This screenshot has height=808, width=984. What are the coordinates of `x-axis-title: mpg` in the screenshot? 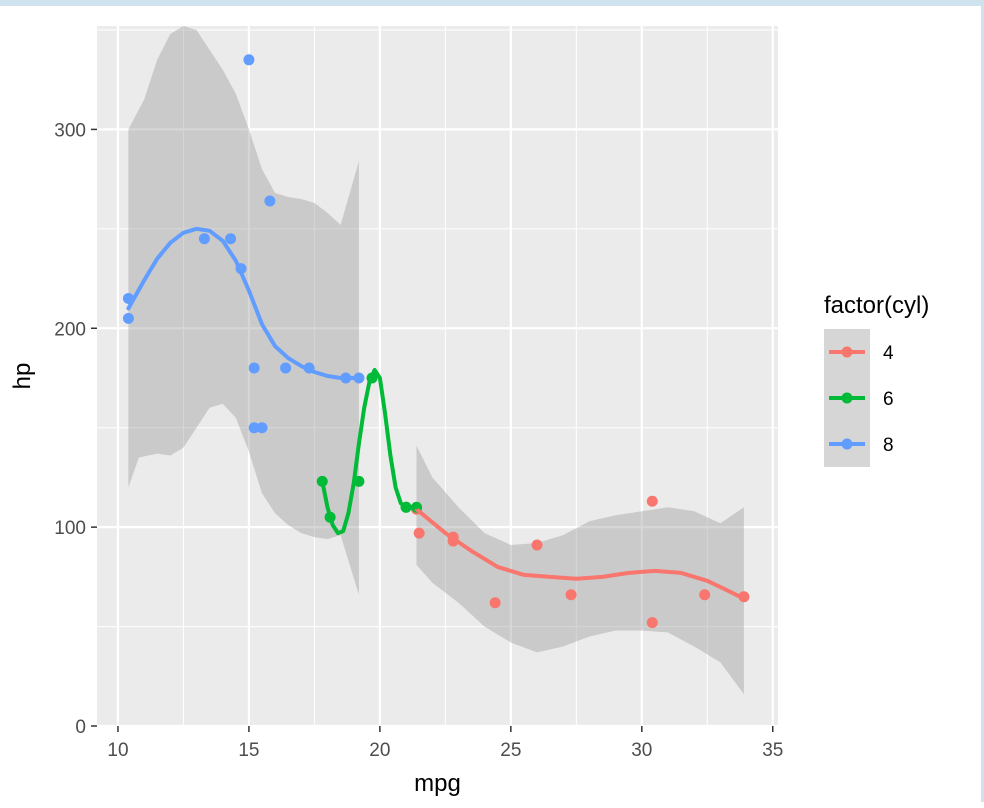 It's located at (437, 783).